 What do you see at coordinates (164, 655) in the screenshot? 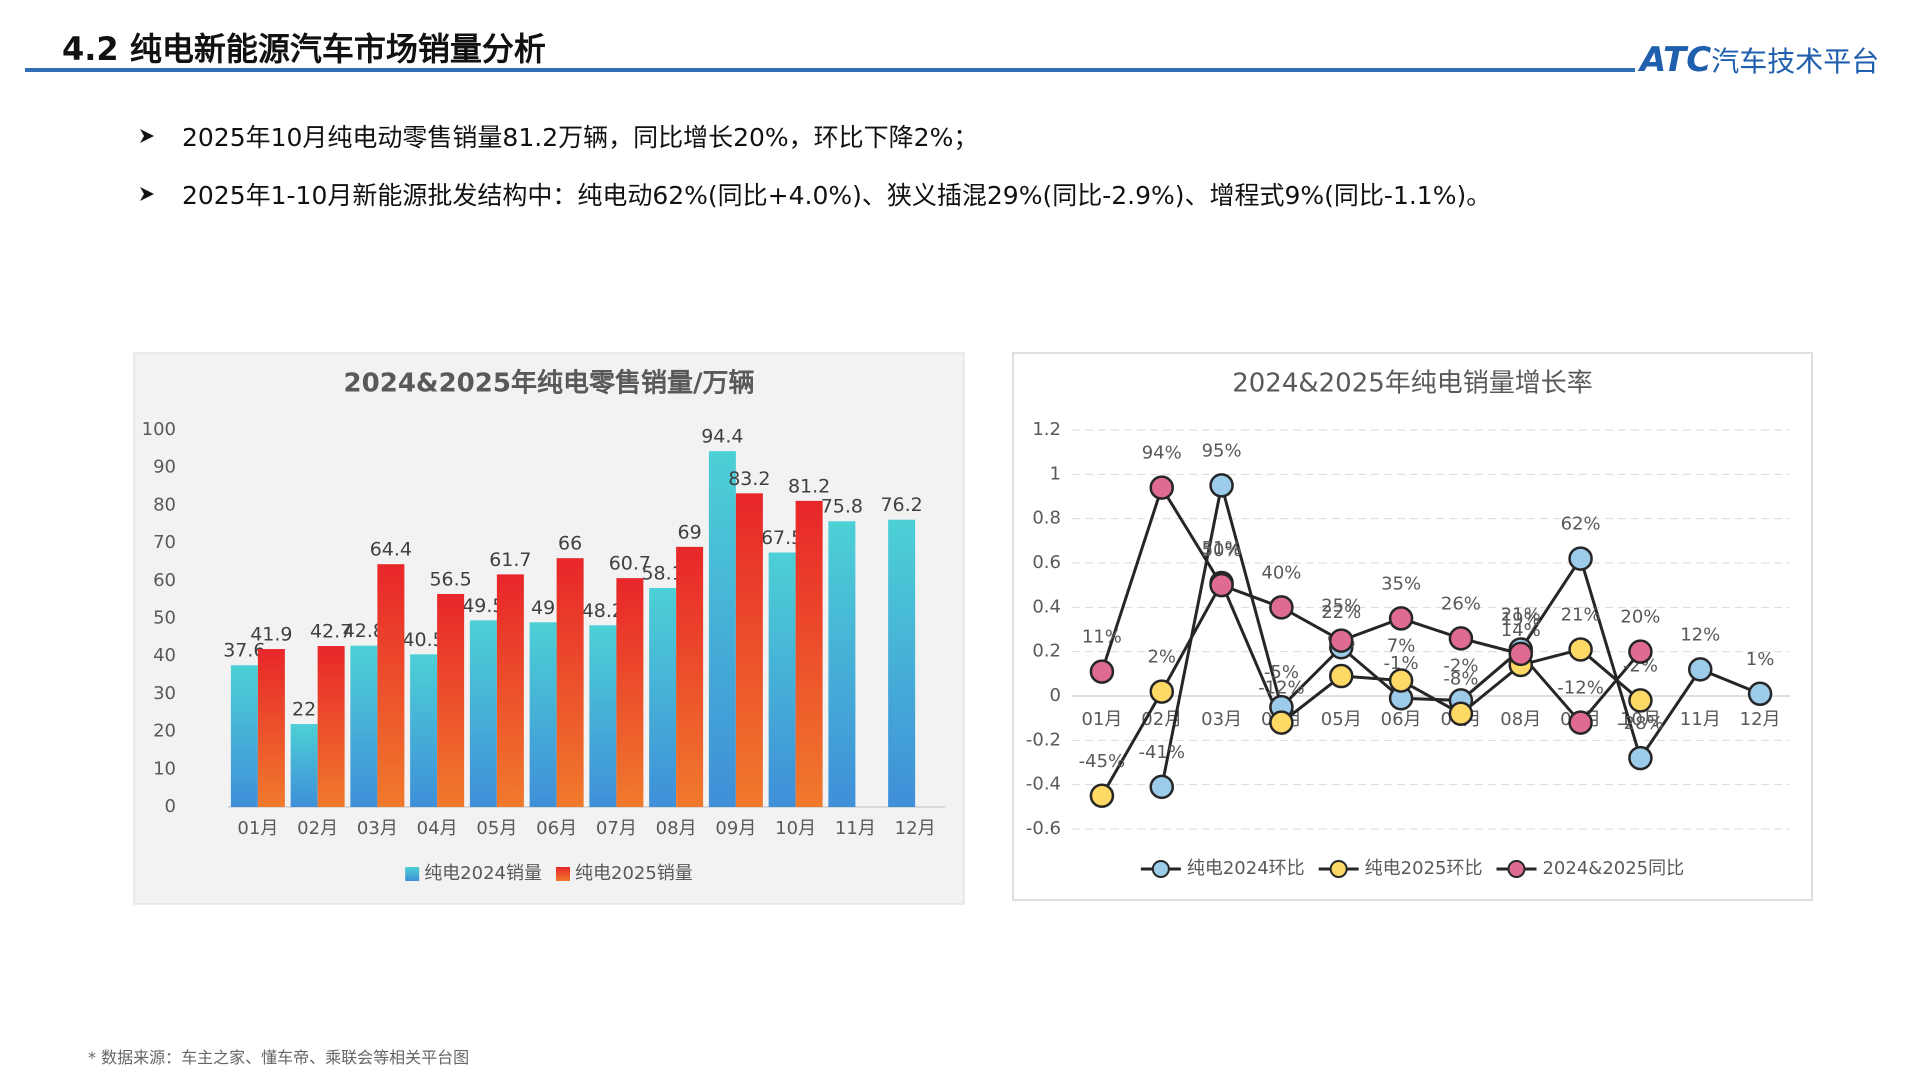
I see `y-tick-label: 40` at bounding box center [164, 655].